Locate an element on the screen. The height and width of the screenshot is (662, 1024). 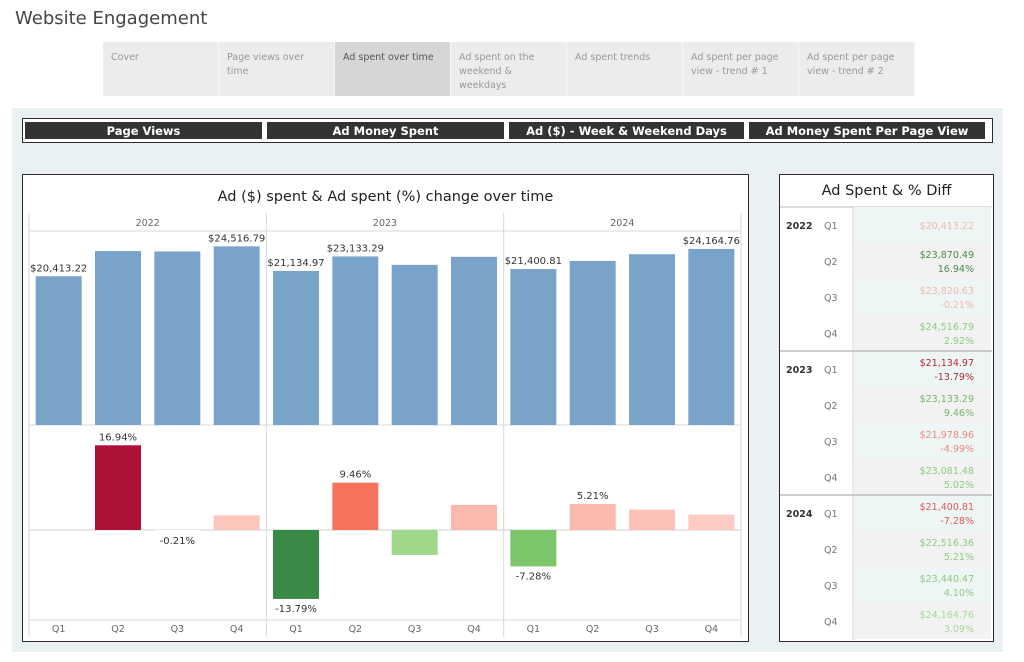
spend-data-label: $21,134.97 is located at coordinates (295, 263).